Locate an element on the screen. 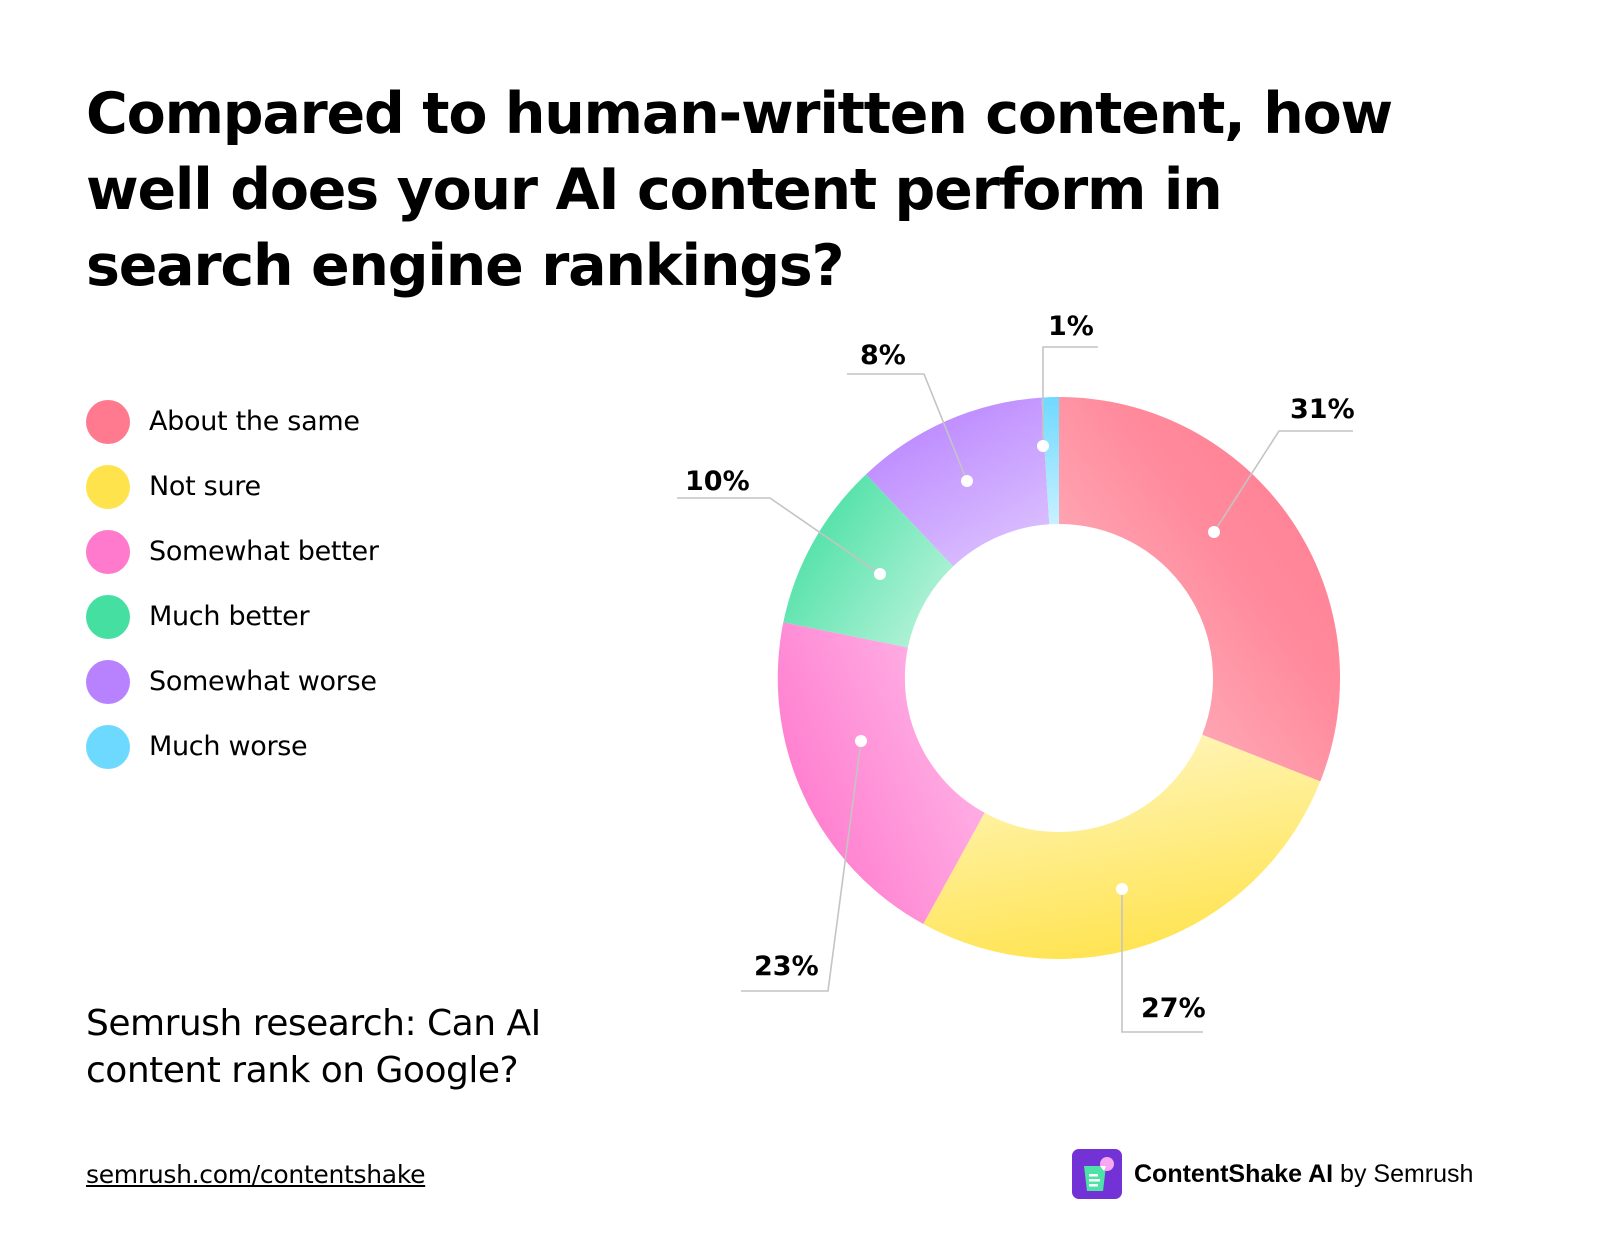 Image resolution: width=1600 pixels, height=1241 pixels. slice-somewhat-worse is located at coordinates (958, 482).